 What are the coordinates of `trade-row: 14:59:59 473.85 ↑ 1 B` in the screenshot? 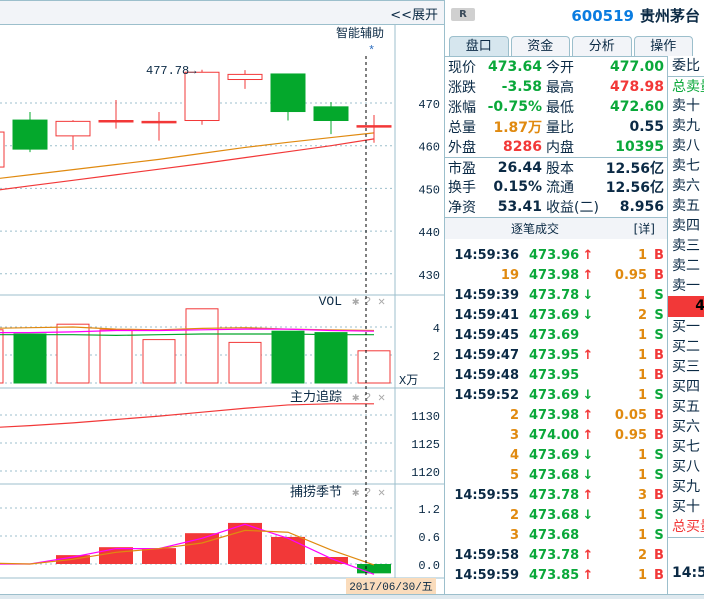 It's located at (556, 575).